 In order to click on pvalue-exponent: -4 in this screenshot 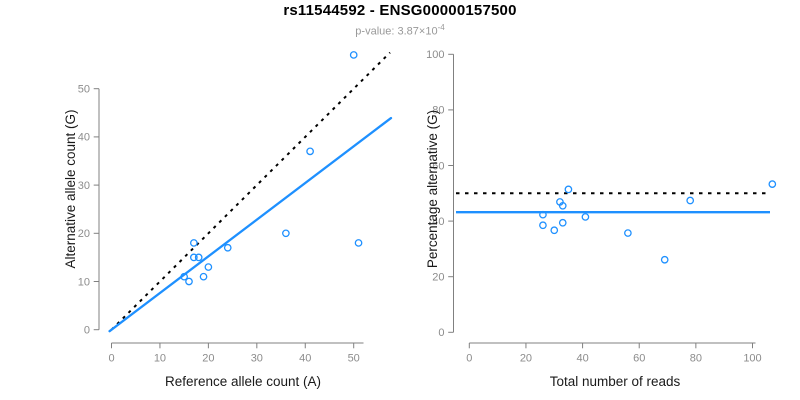, I will do `click(441, 27)`.